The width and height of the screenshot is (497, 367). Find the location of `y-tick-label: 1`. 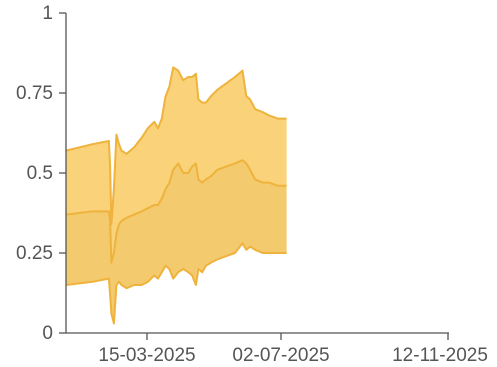

y-tick-label: 1 is located at coordinates (47, 13).